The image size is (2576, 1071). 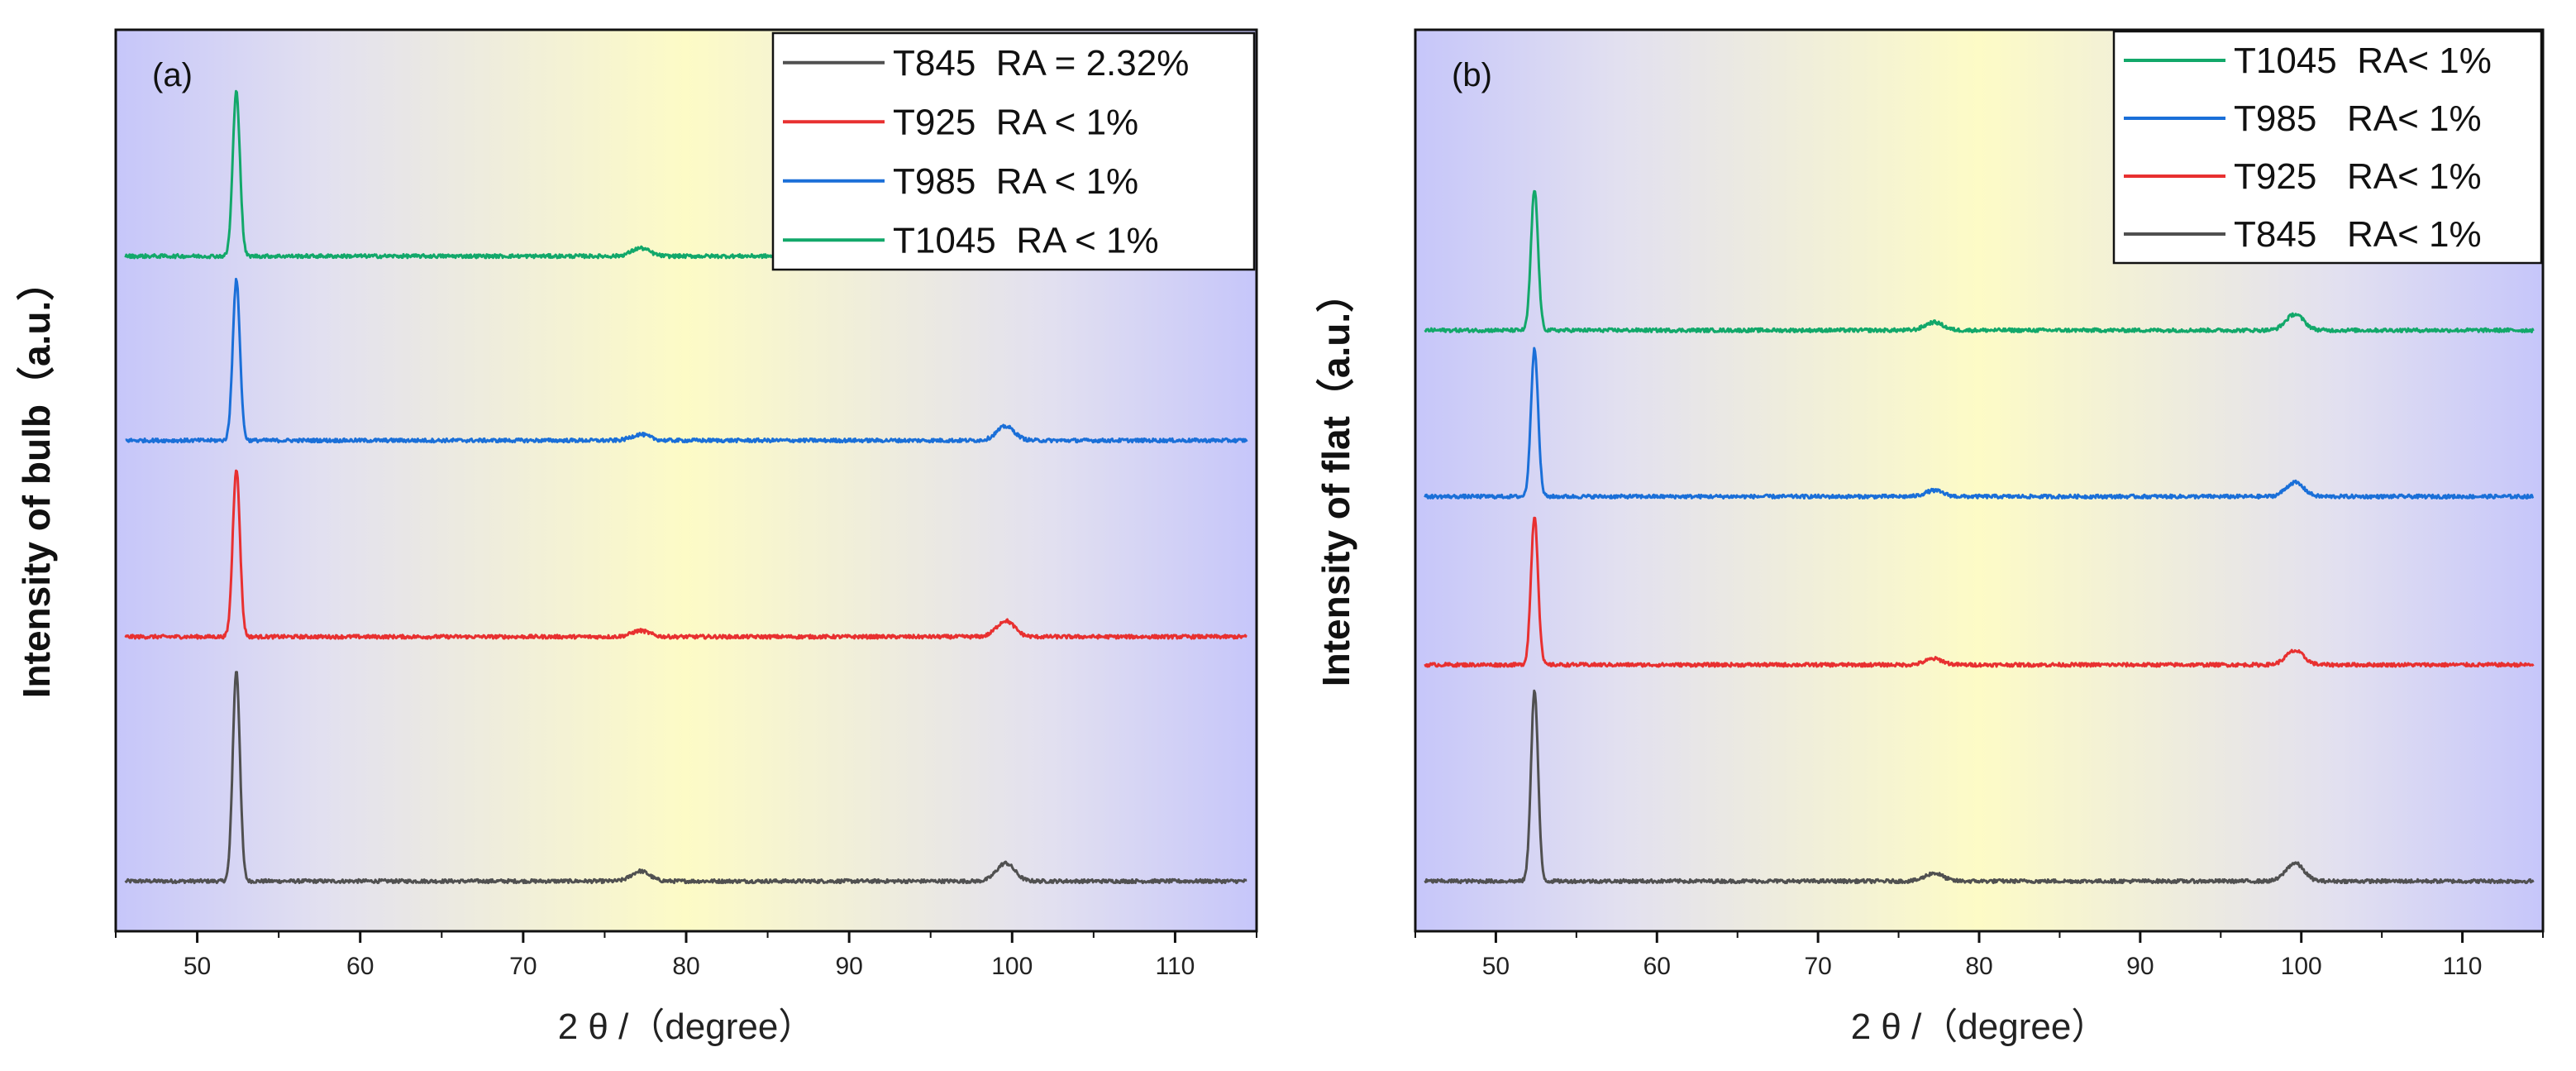 I want to click on legend-label: T1045 RA < 1%, so click(x=1026, y=240).